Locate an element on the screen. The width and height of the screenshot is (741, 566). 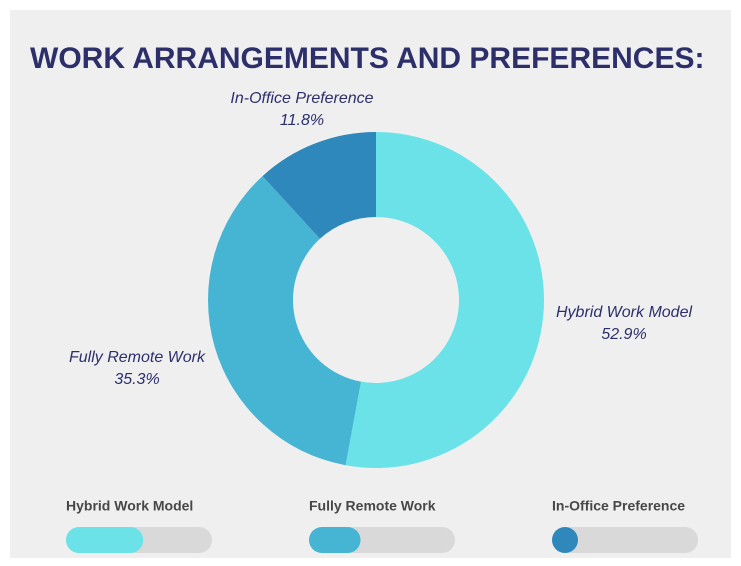
progress-track is located at coordinates (625, 540).